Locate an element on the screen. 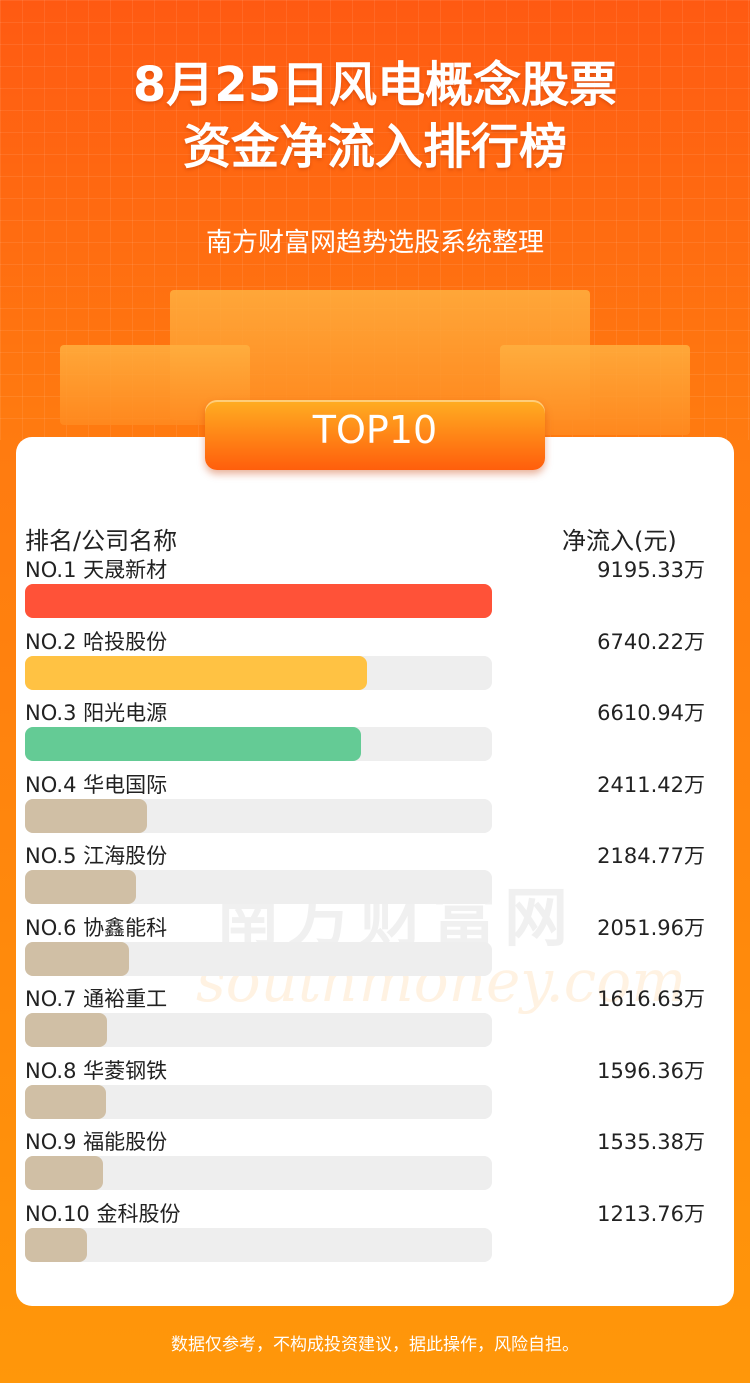 The height and width of the screenshot is (1383, 750). bar-label: NO.9 福能股份 is located at coordinates (96, 1142).